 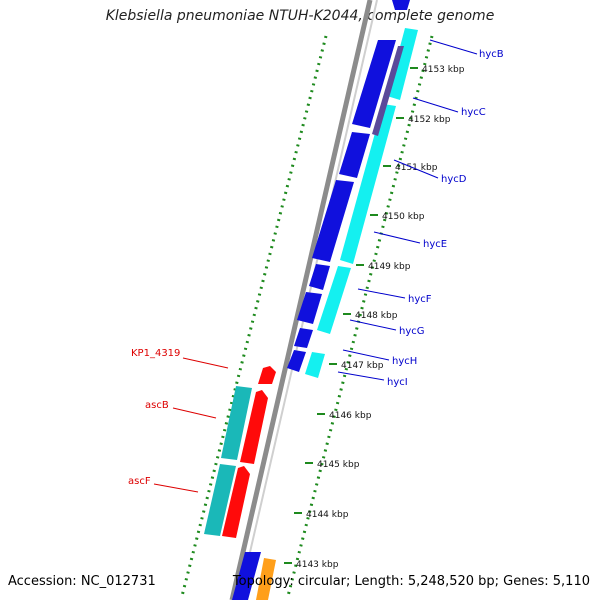 I want to click on gene-arrow-next, so click(x=246, y=576).